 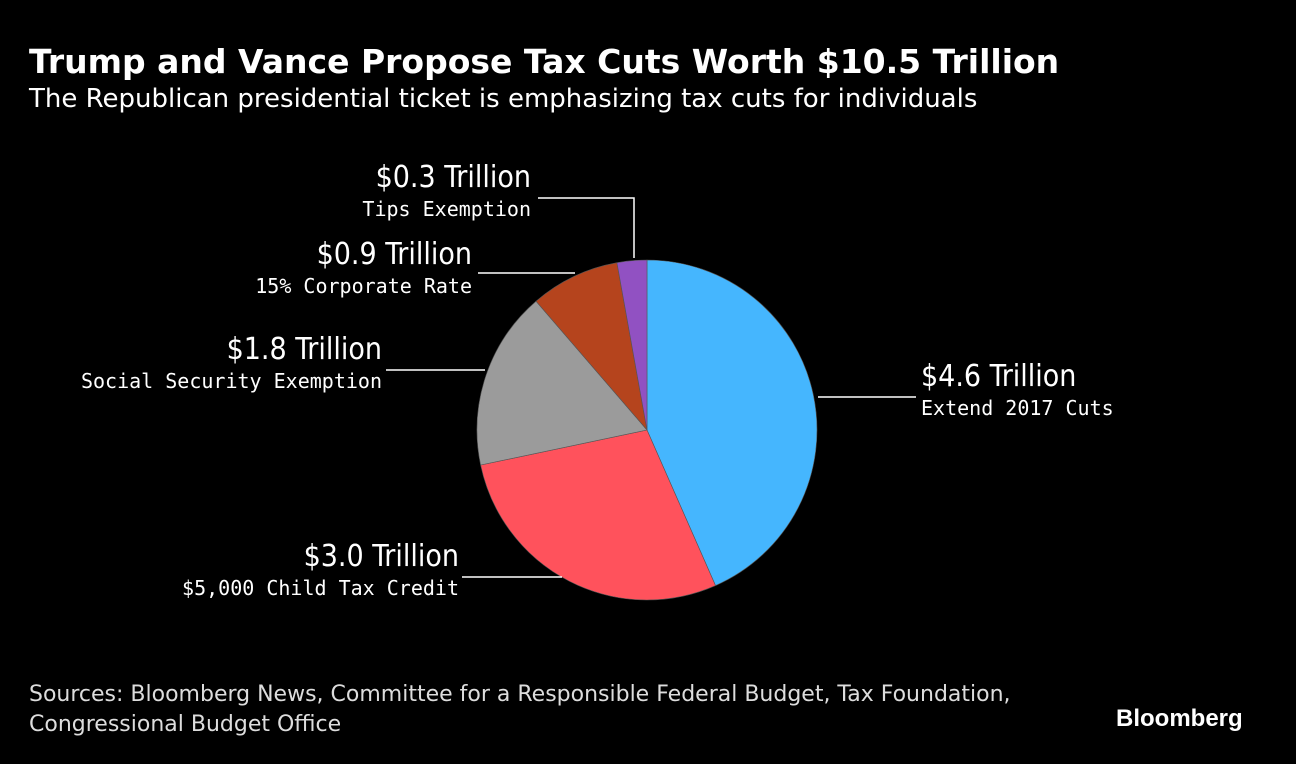 I want to click on slice-label-corporate: $0.9 Trillion 15% Corporate Rate, so click(x=363, y=267).